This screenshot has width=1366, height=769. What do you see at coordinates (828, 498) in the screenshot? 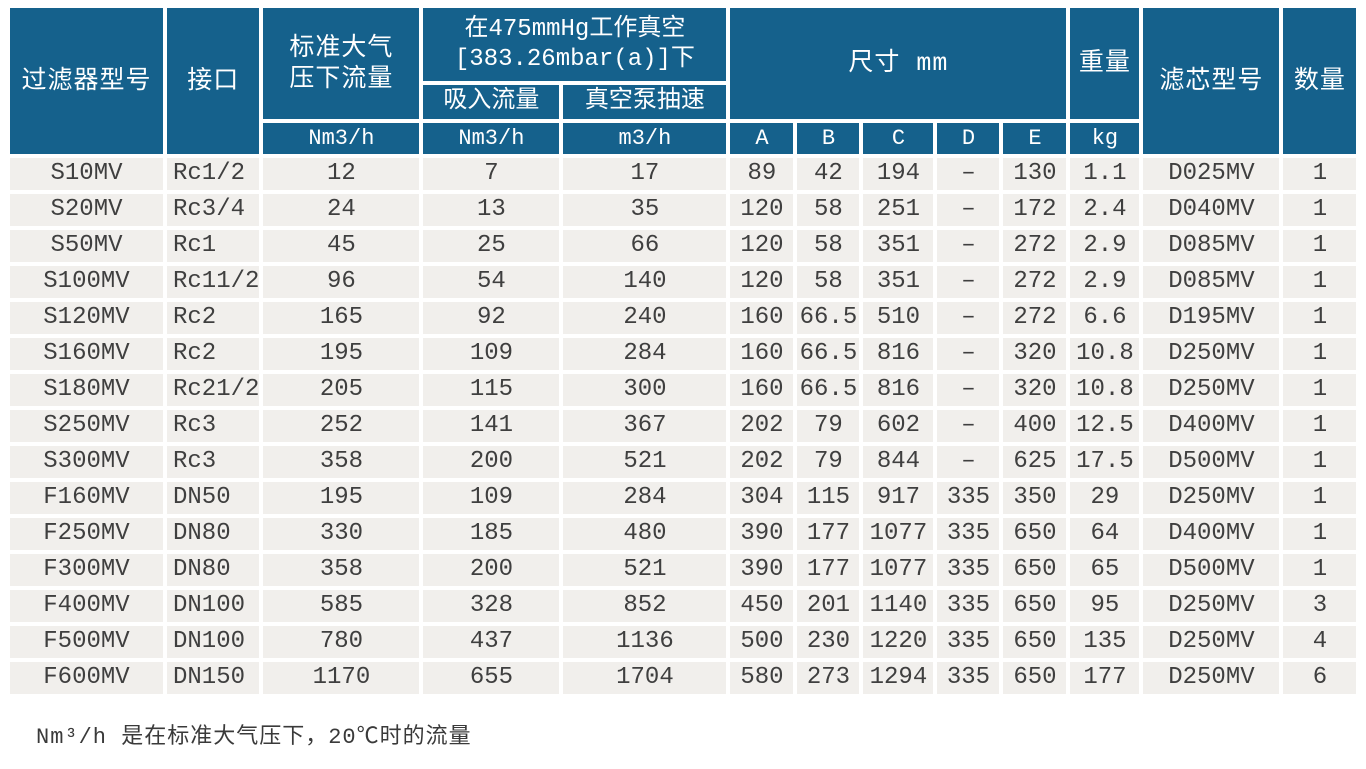
I see `cell-dim-b: 115` at bounding box center [828, 498].